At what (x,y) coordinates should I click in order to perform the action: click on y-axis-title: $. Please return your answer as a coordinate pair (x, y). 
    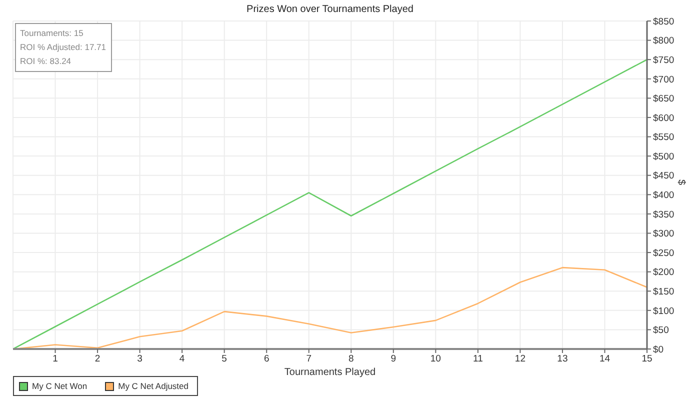
    Looking at the image, I should click on (680, 182).